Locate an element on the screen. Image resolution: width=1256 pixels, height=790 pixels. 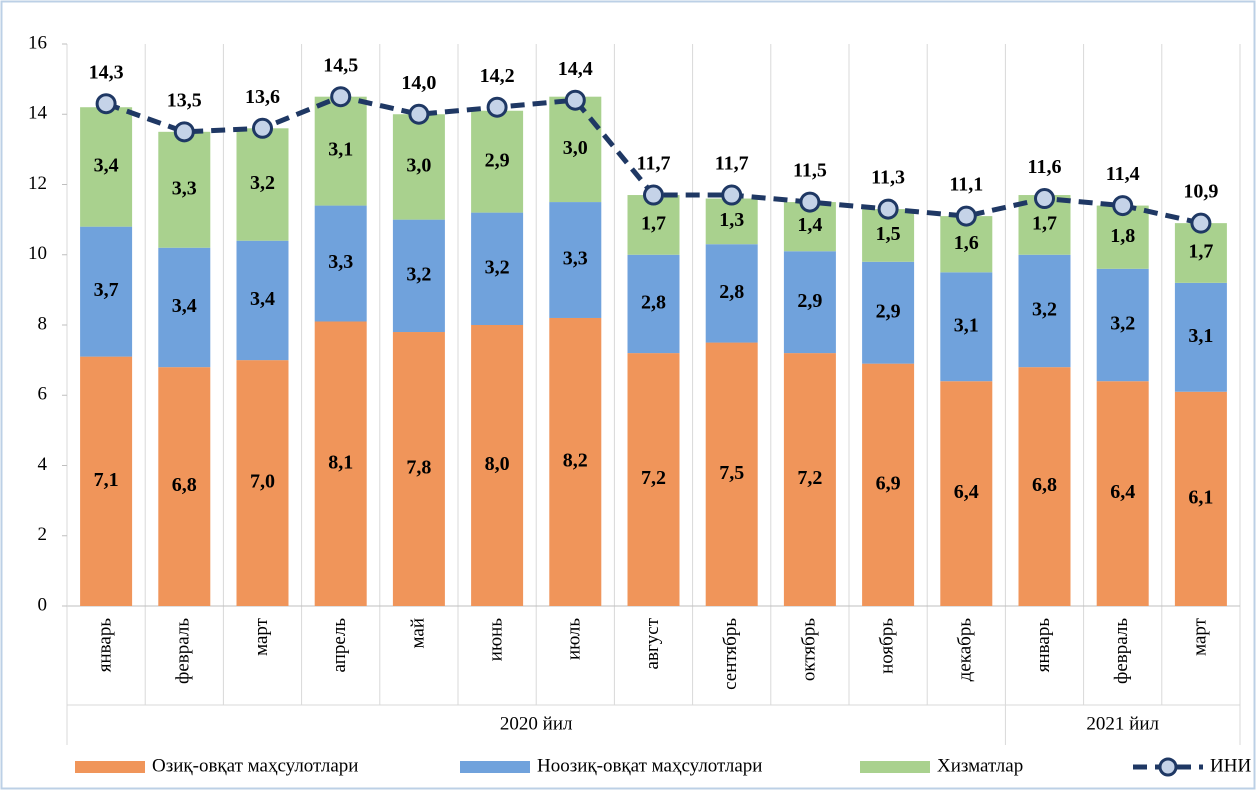
data-label: 11,3 is located at coordinates (888, 178).